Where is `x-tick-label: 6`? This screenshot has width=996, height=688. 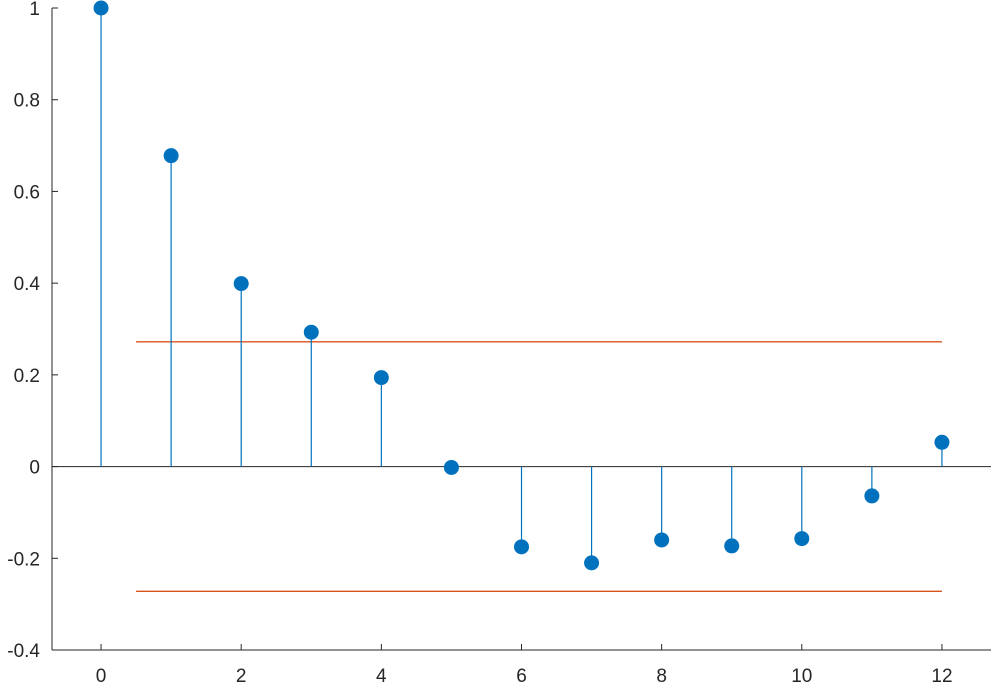 x-tick-label: 6 is located at coordinates (521, 676).